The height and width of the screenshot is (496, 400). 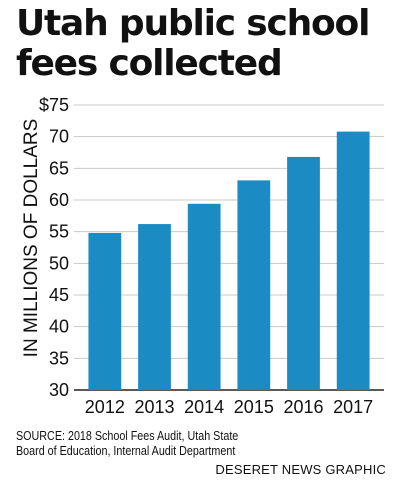 I want to click on y-tick-label: 60, so click(x=59, y=200).